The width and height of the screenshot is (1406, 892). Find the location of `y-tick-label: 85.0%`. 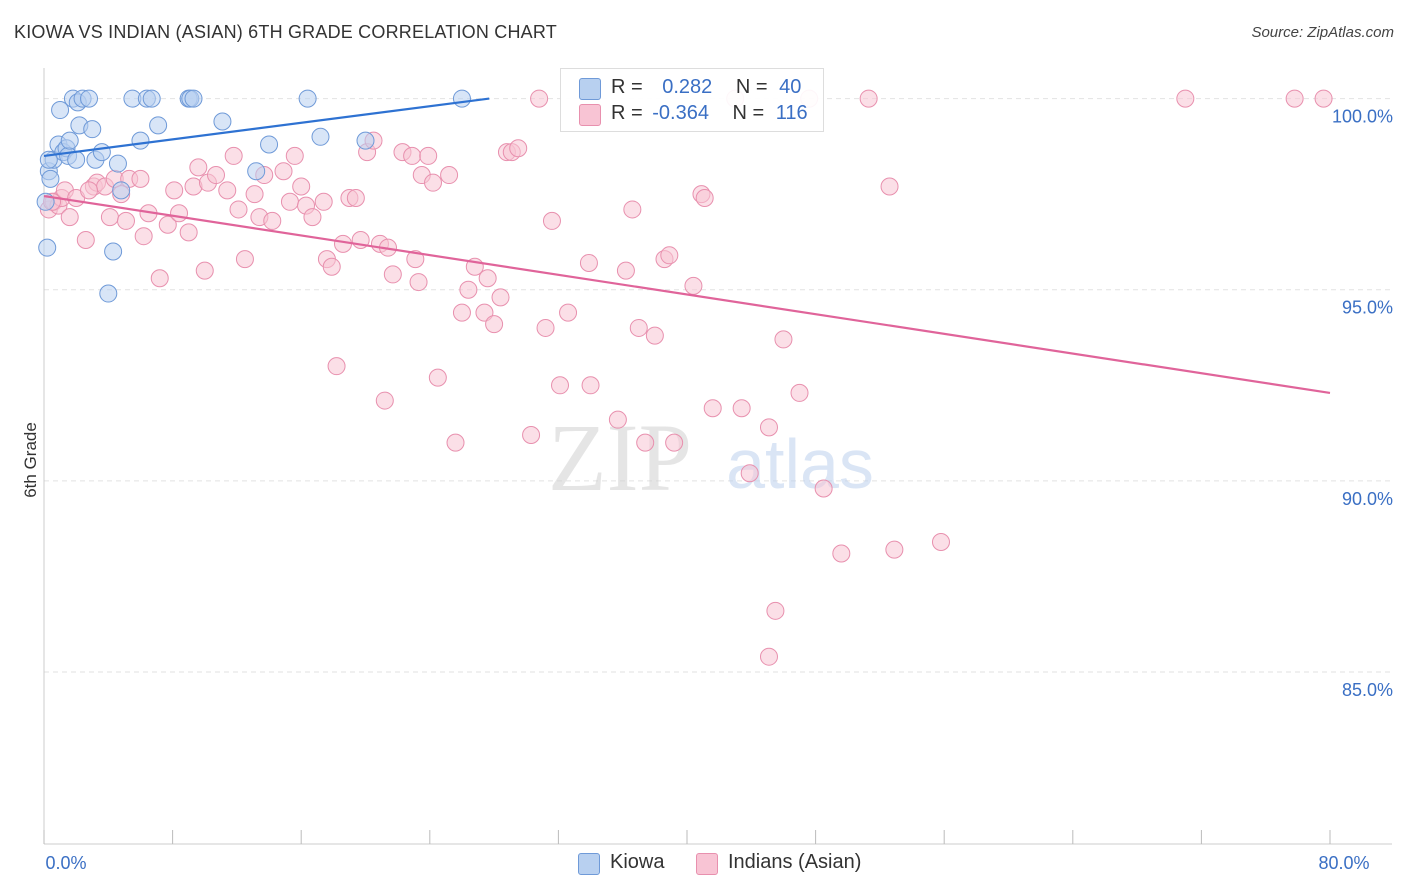

y-tick-label: 85.0% is located at coordinates (1367, 690).